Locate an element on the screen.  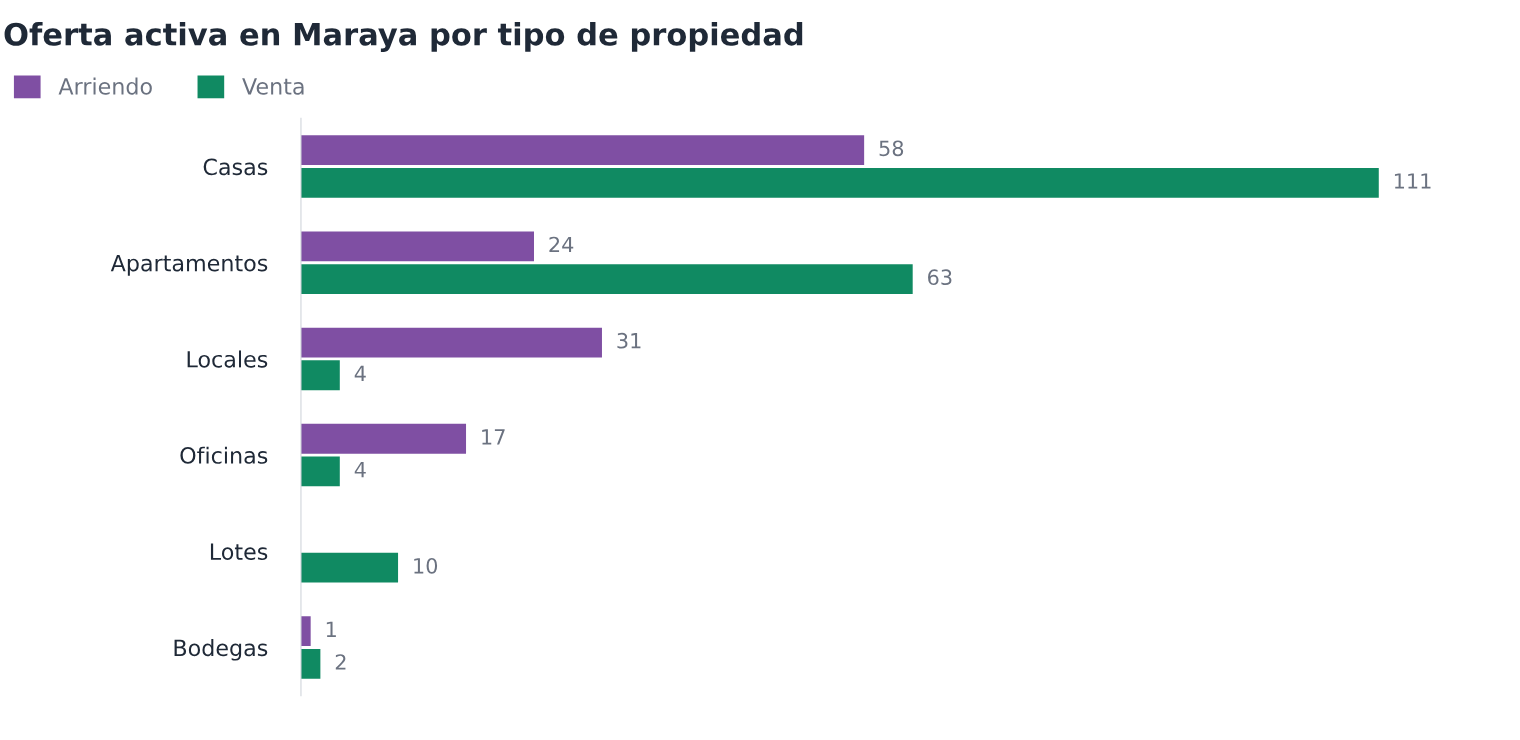
y-tick-label: Apartamentos is located at coordinates (189, 265).